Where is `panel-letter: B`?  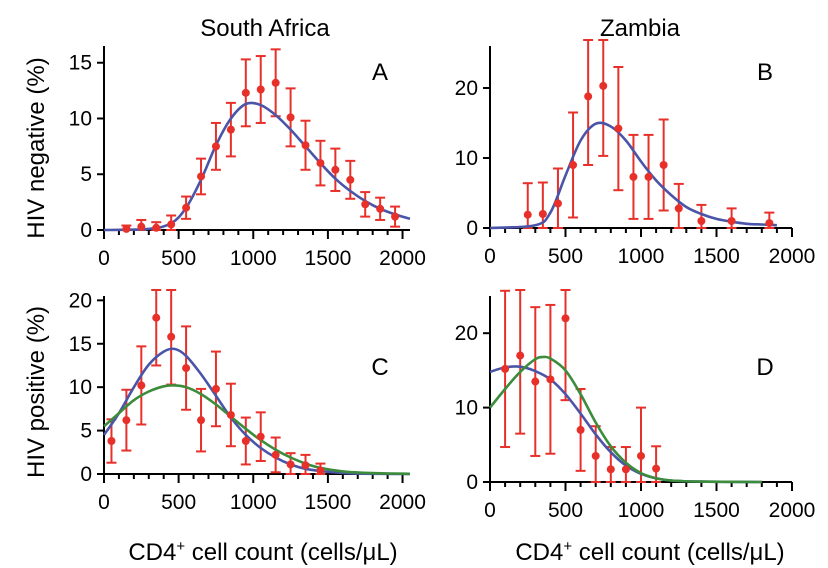 panel-letter: B is located at coordinates (765, 72).